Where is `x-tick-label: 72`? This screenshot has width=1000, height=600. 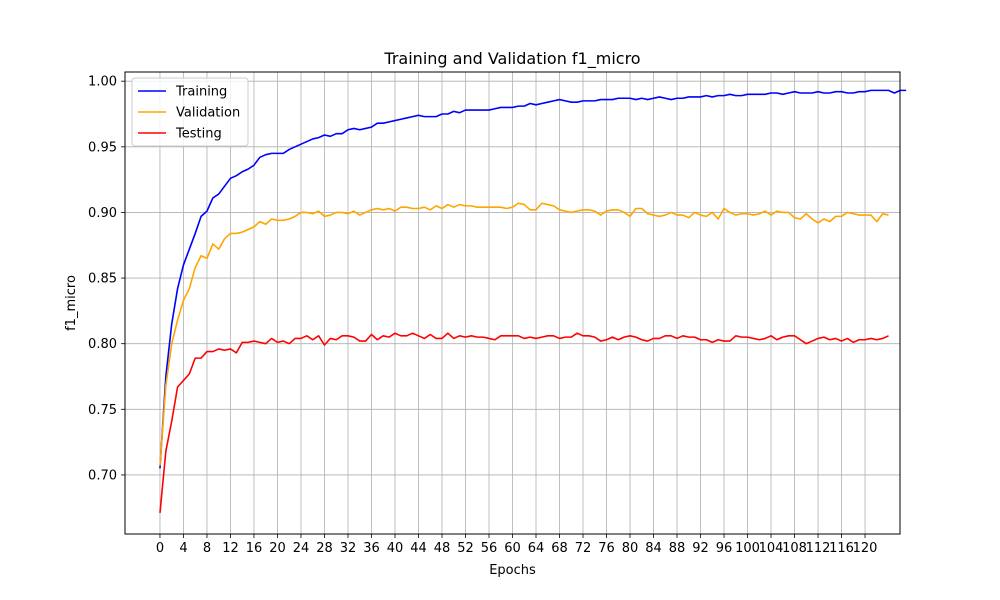 x-tick-label: 72 is located at coordinates (583, 548).